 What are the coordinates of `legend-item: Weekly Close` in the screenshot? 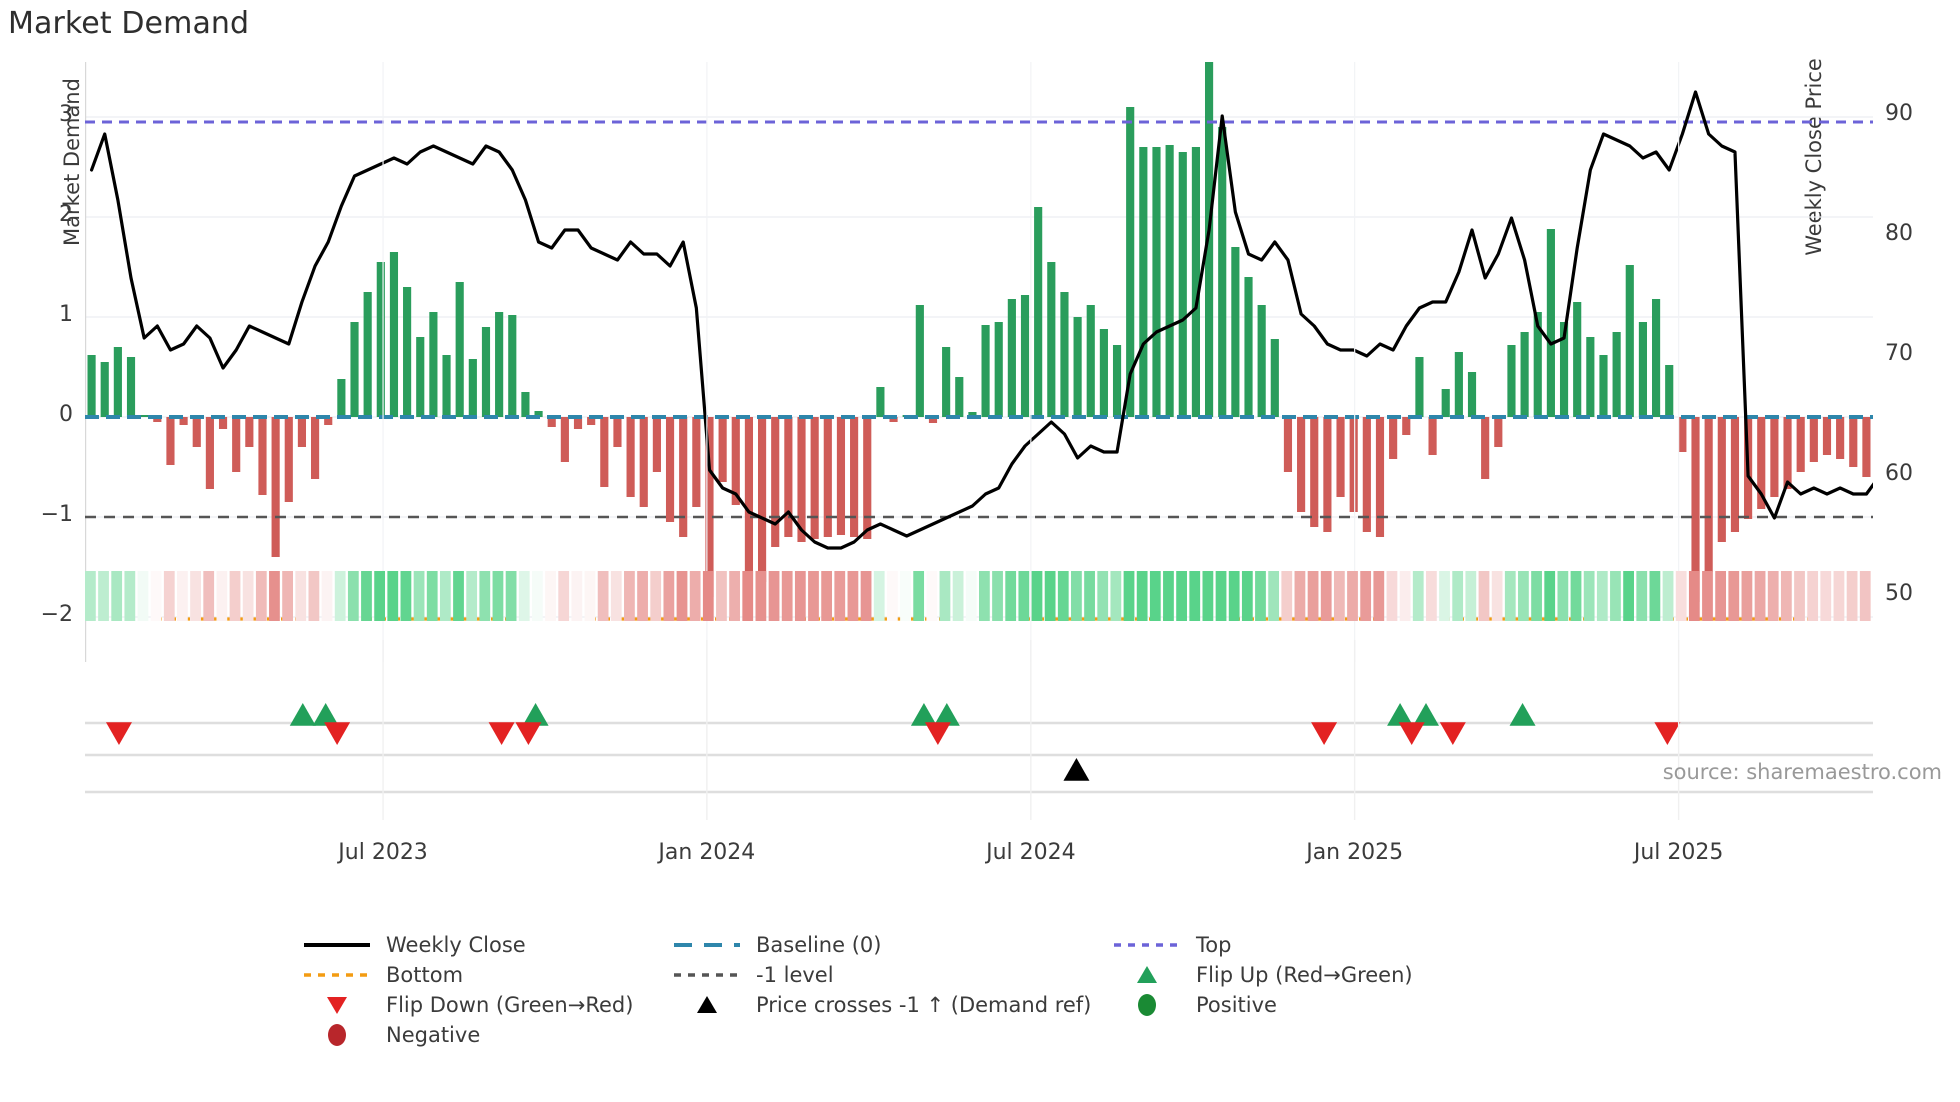 It's located at (485, 945).